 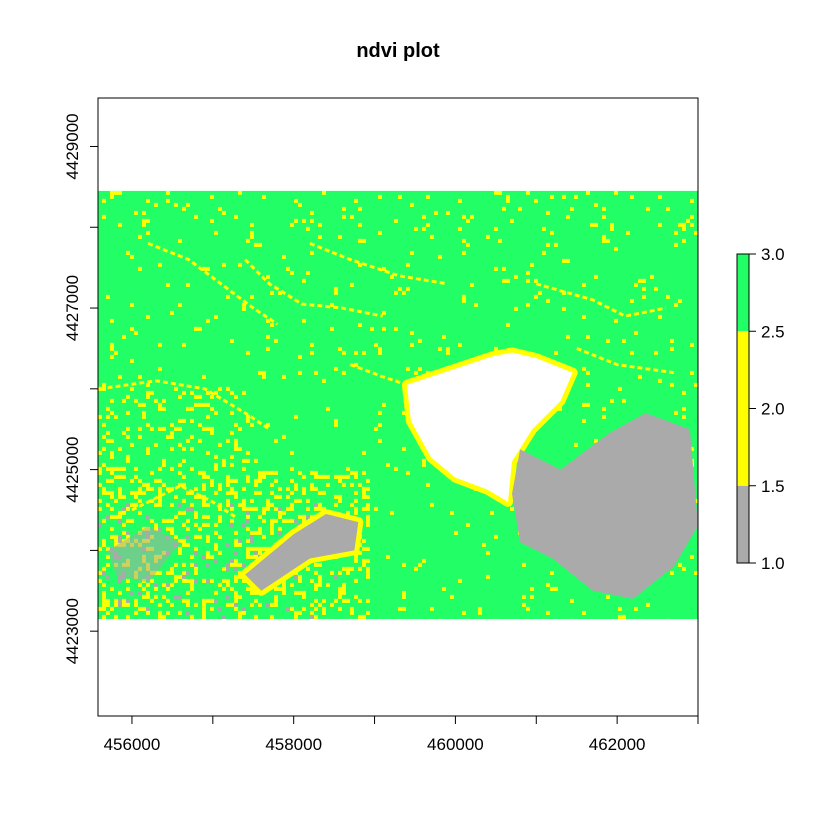 What do you see at coordinates (773, 254) in the screenshot?
I see `legend-tick-label: 3.0` at bounding box center [773, 254].